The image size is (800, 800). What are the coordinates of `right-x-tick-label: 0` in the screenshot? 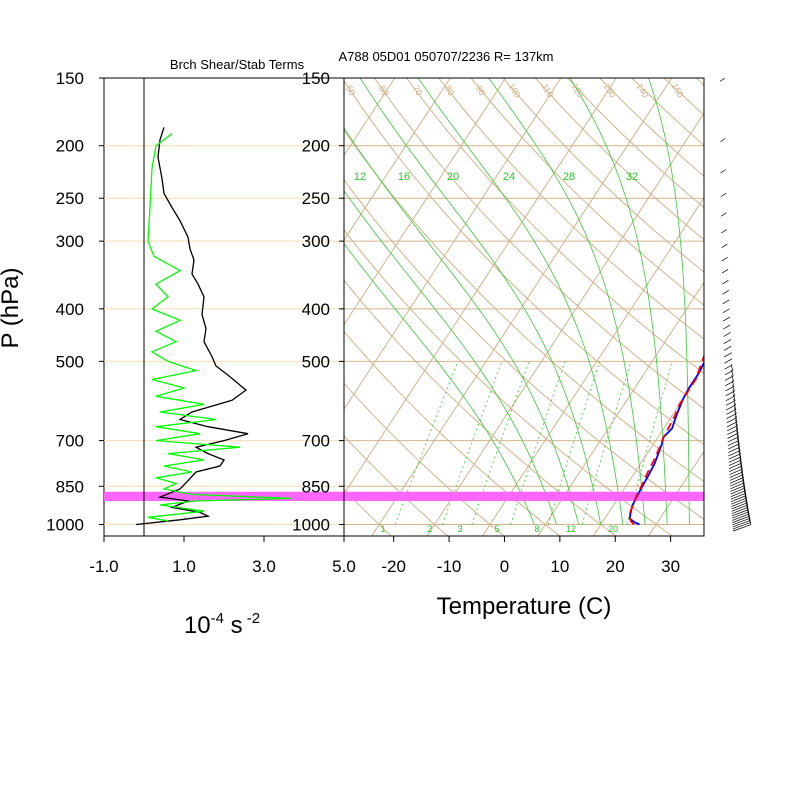 It's located at (504, 566).